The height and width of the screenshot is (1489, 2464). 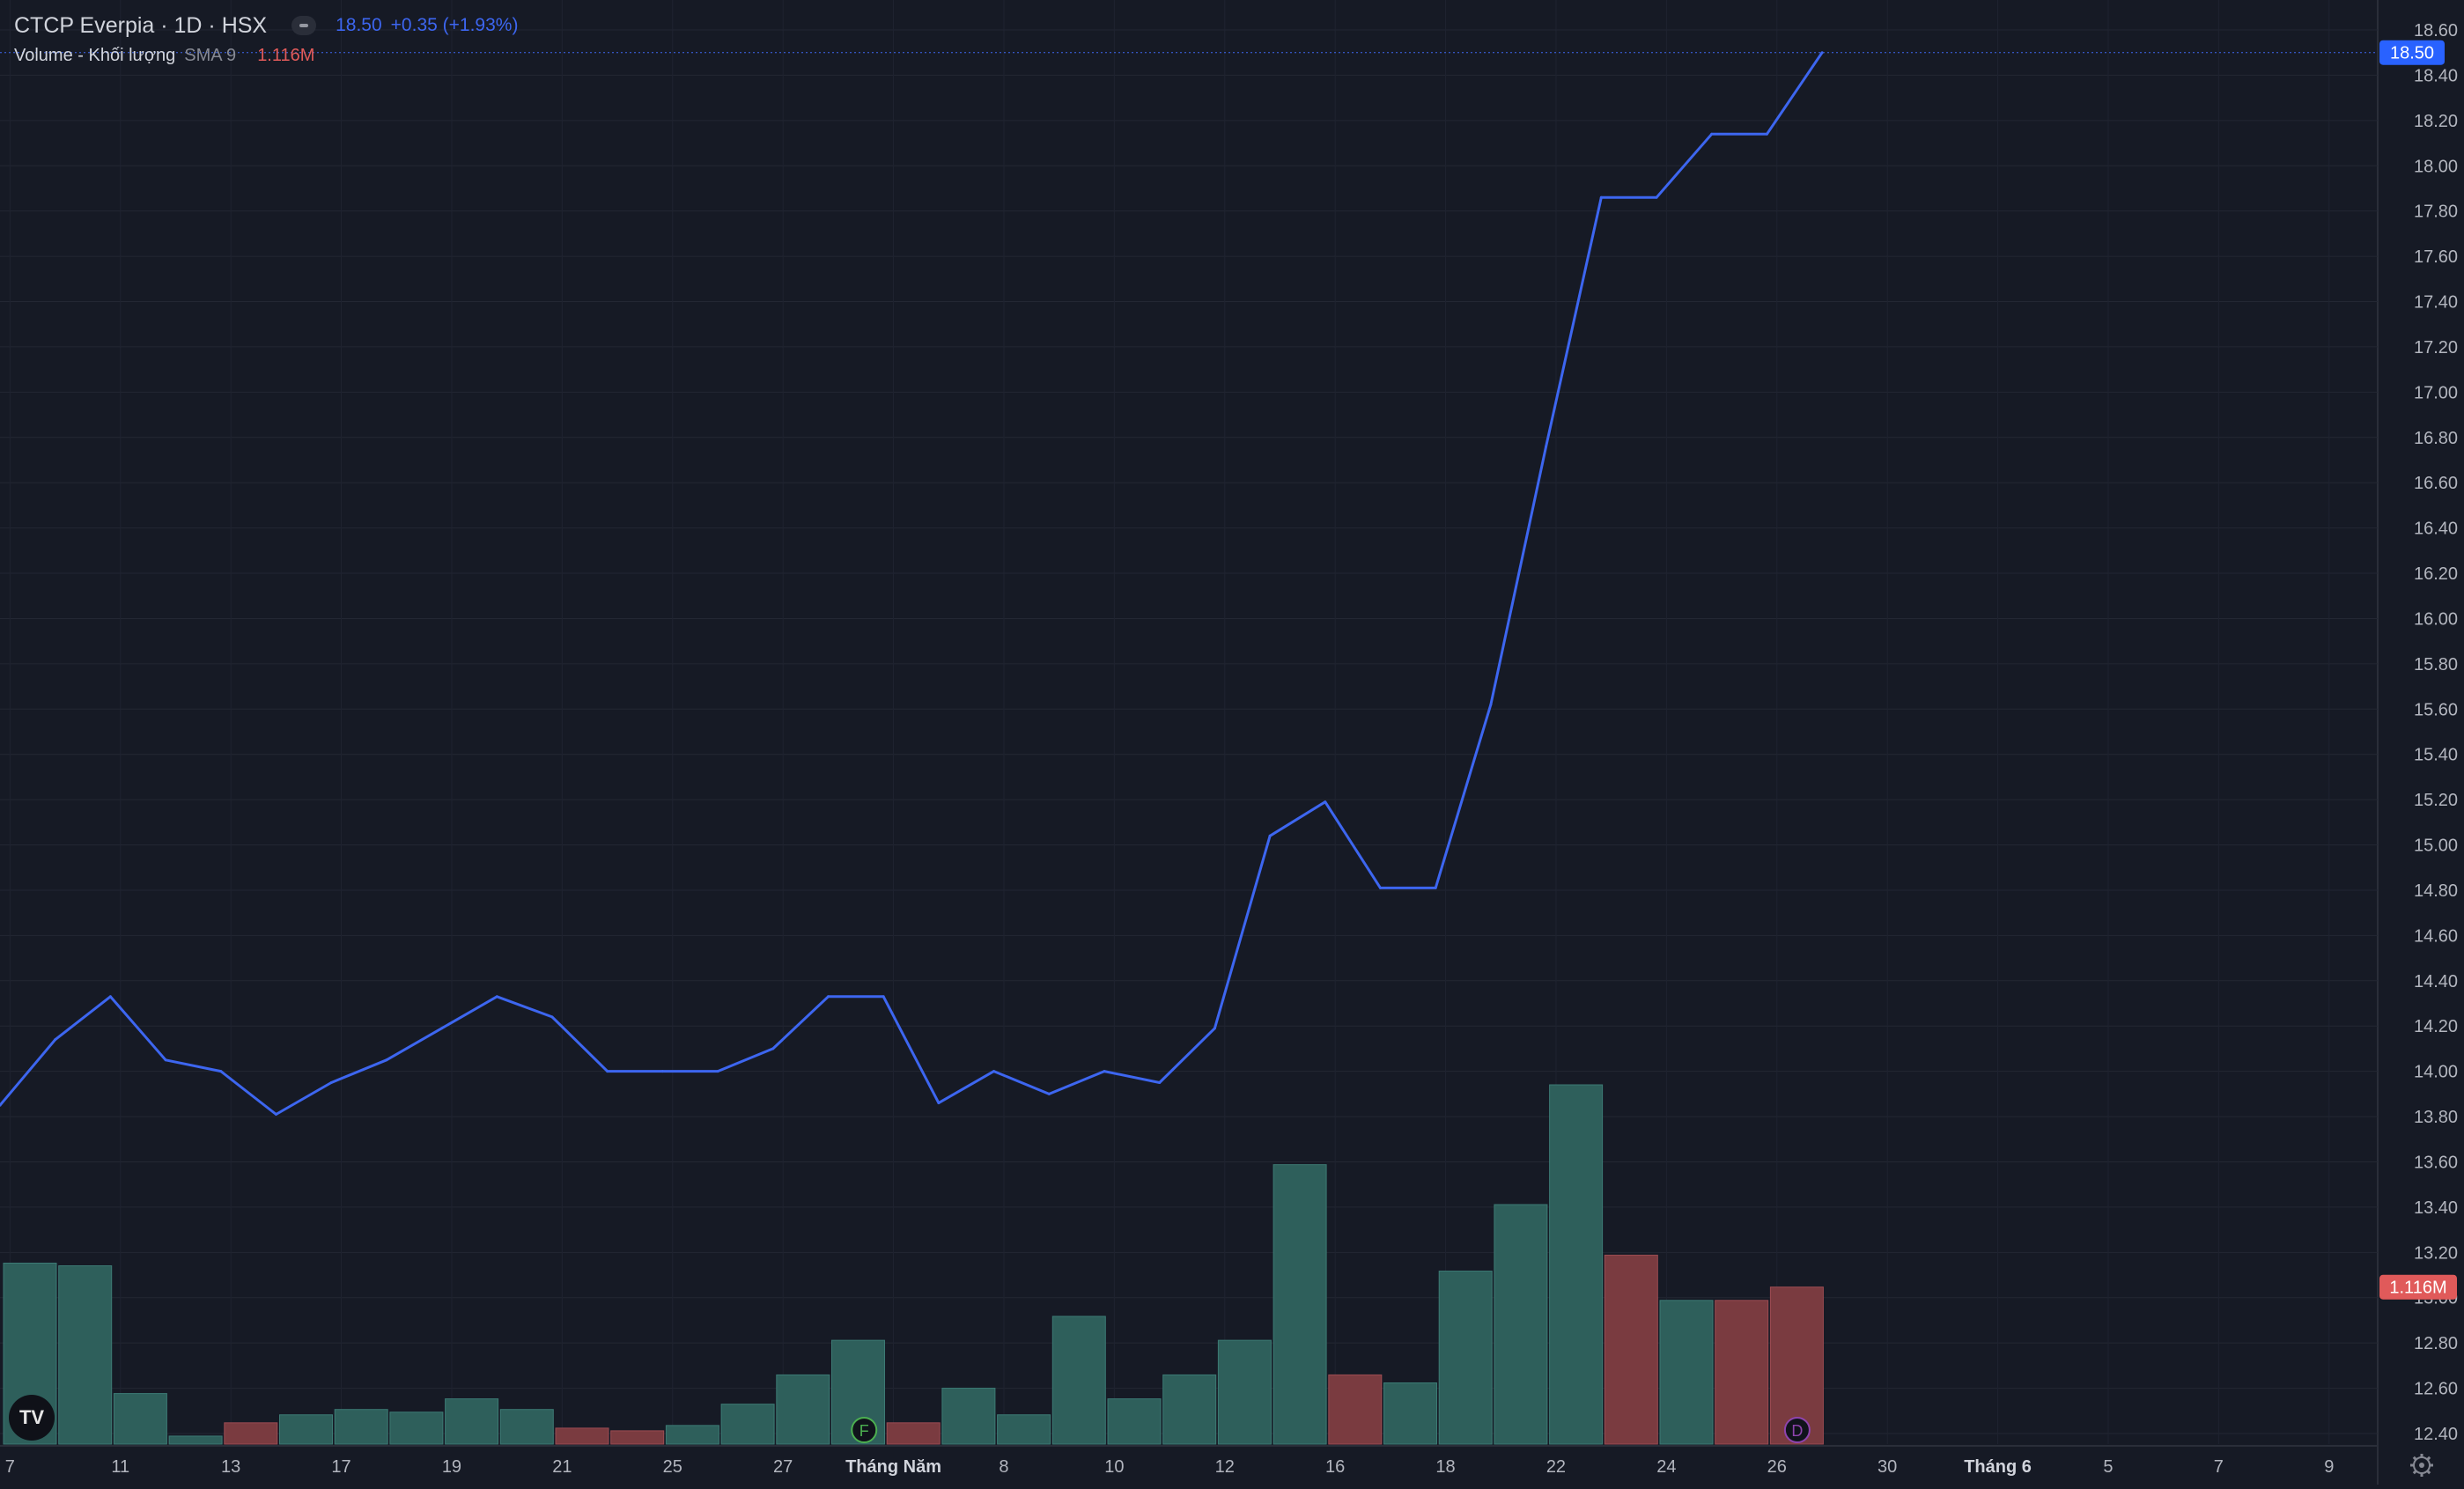 What do you see at coordinates (2436, 1253) in the screenshot?
I see `y-tick-label: 13.20` at bounding box center [2436, 1253].